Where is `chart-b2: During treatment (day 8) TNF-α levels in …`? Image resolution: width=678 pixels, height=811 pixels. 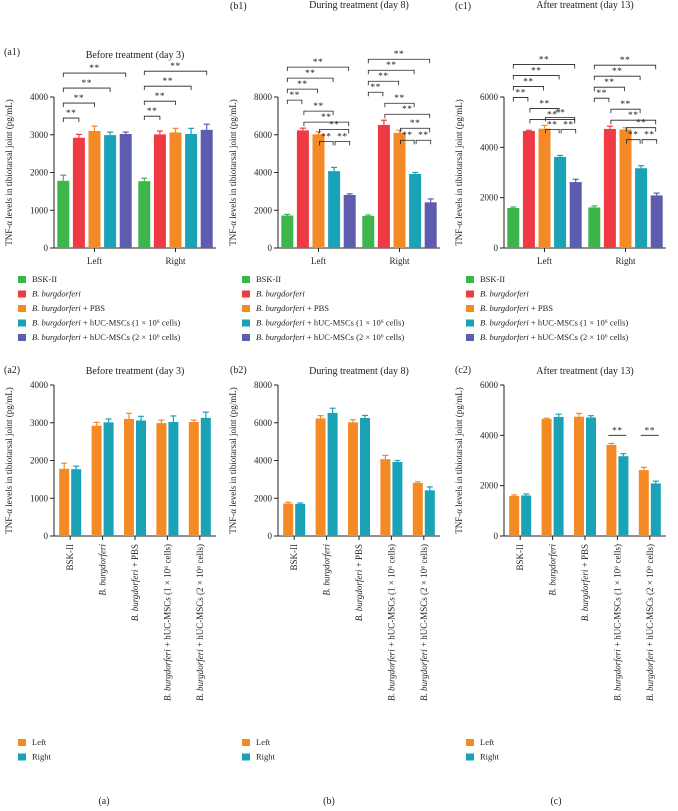 chart-b2: During treatment (day 8) TNF-α levels in … is located at coordinates (334, 533).